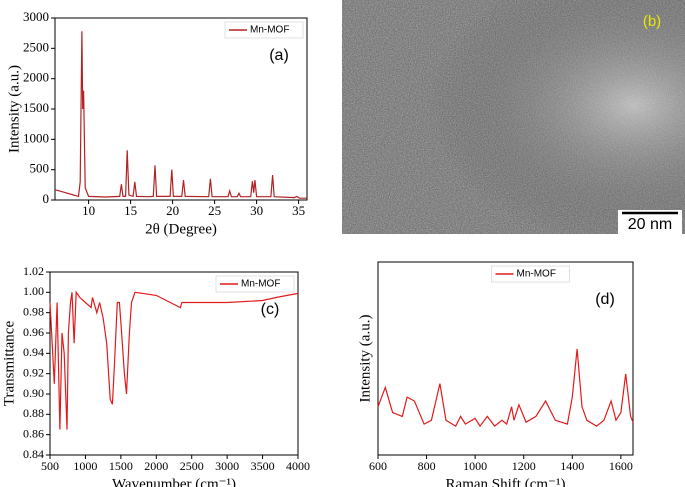 The height and width of the screenshot is (487, 685). Describe the element at coordinates (33, 332) in the screenshot. I see `y-tick-label: 0.96` at that location.